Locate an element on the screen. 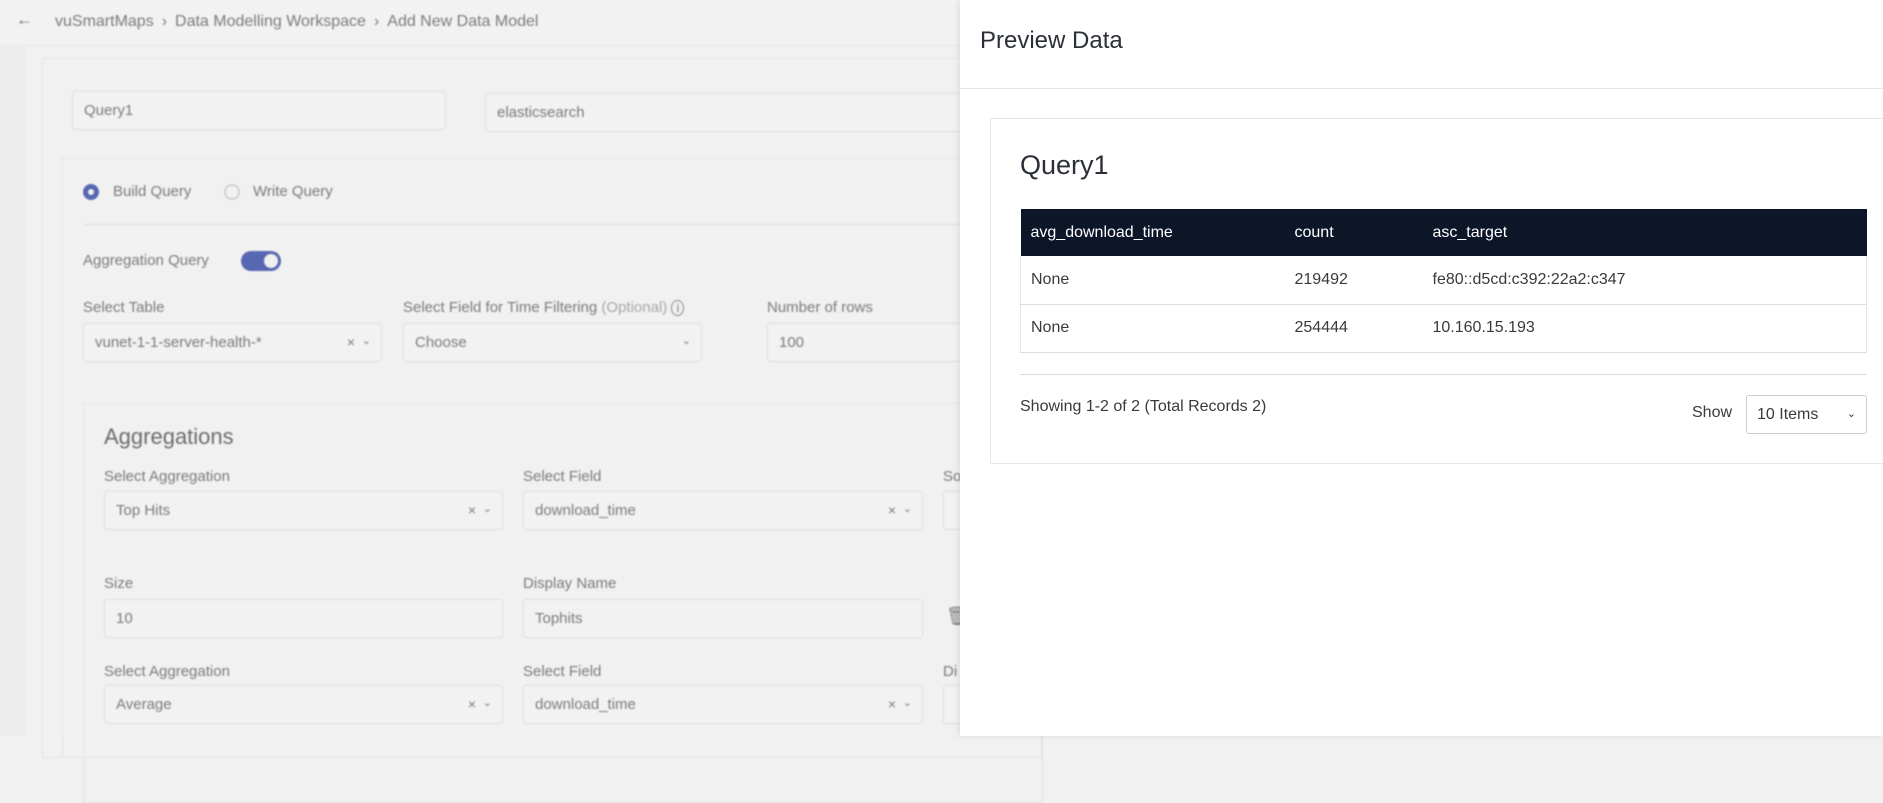 This screenshot has height=803, width=1883. sort-label: So is located at coordinates (952, 476).